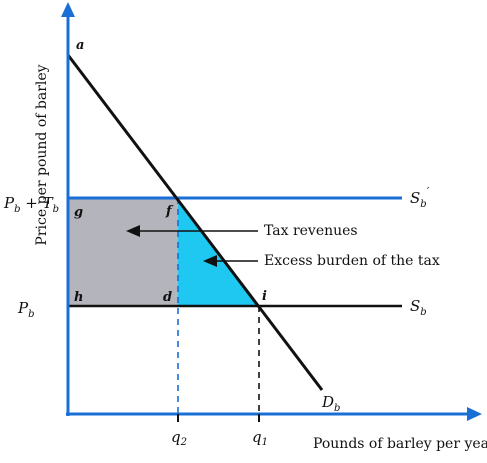 The width and height of the screenshot is (487, 463). What do you see at coordinates (31, 204) in the screenshot?
I see `price-with-tax-label: Pb + Tb` at bounding box center [31, 204].